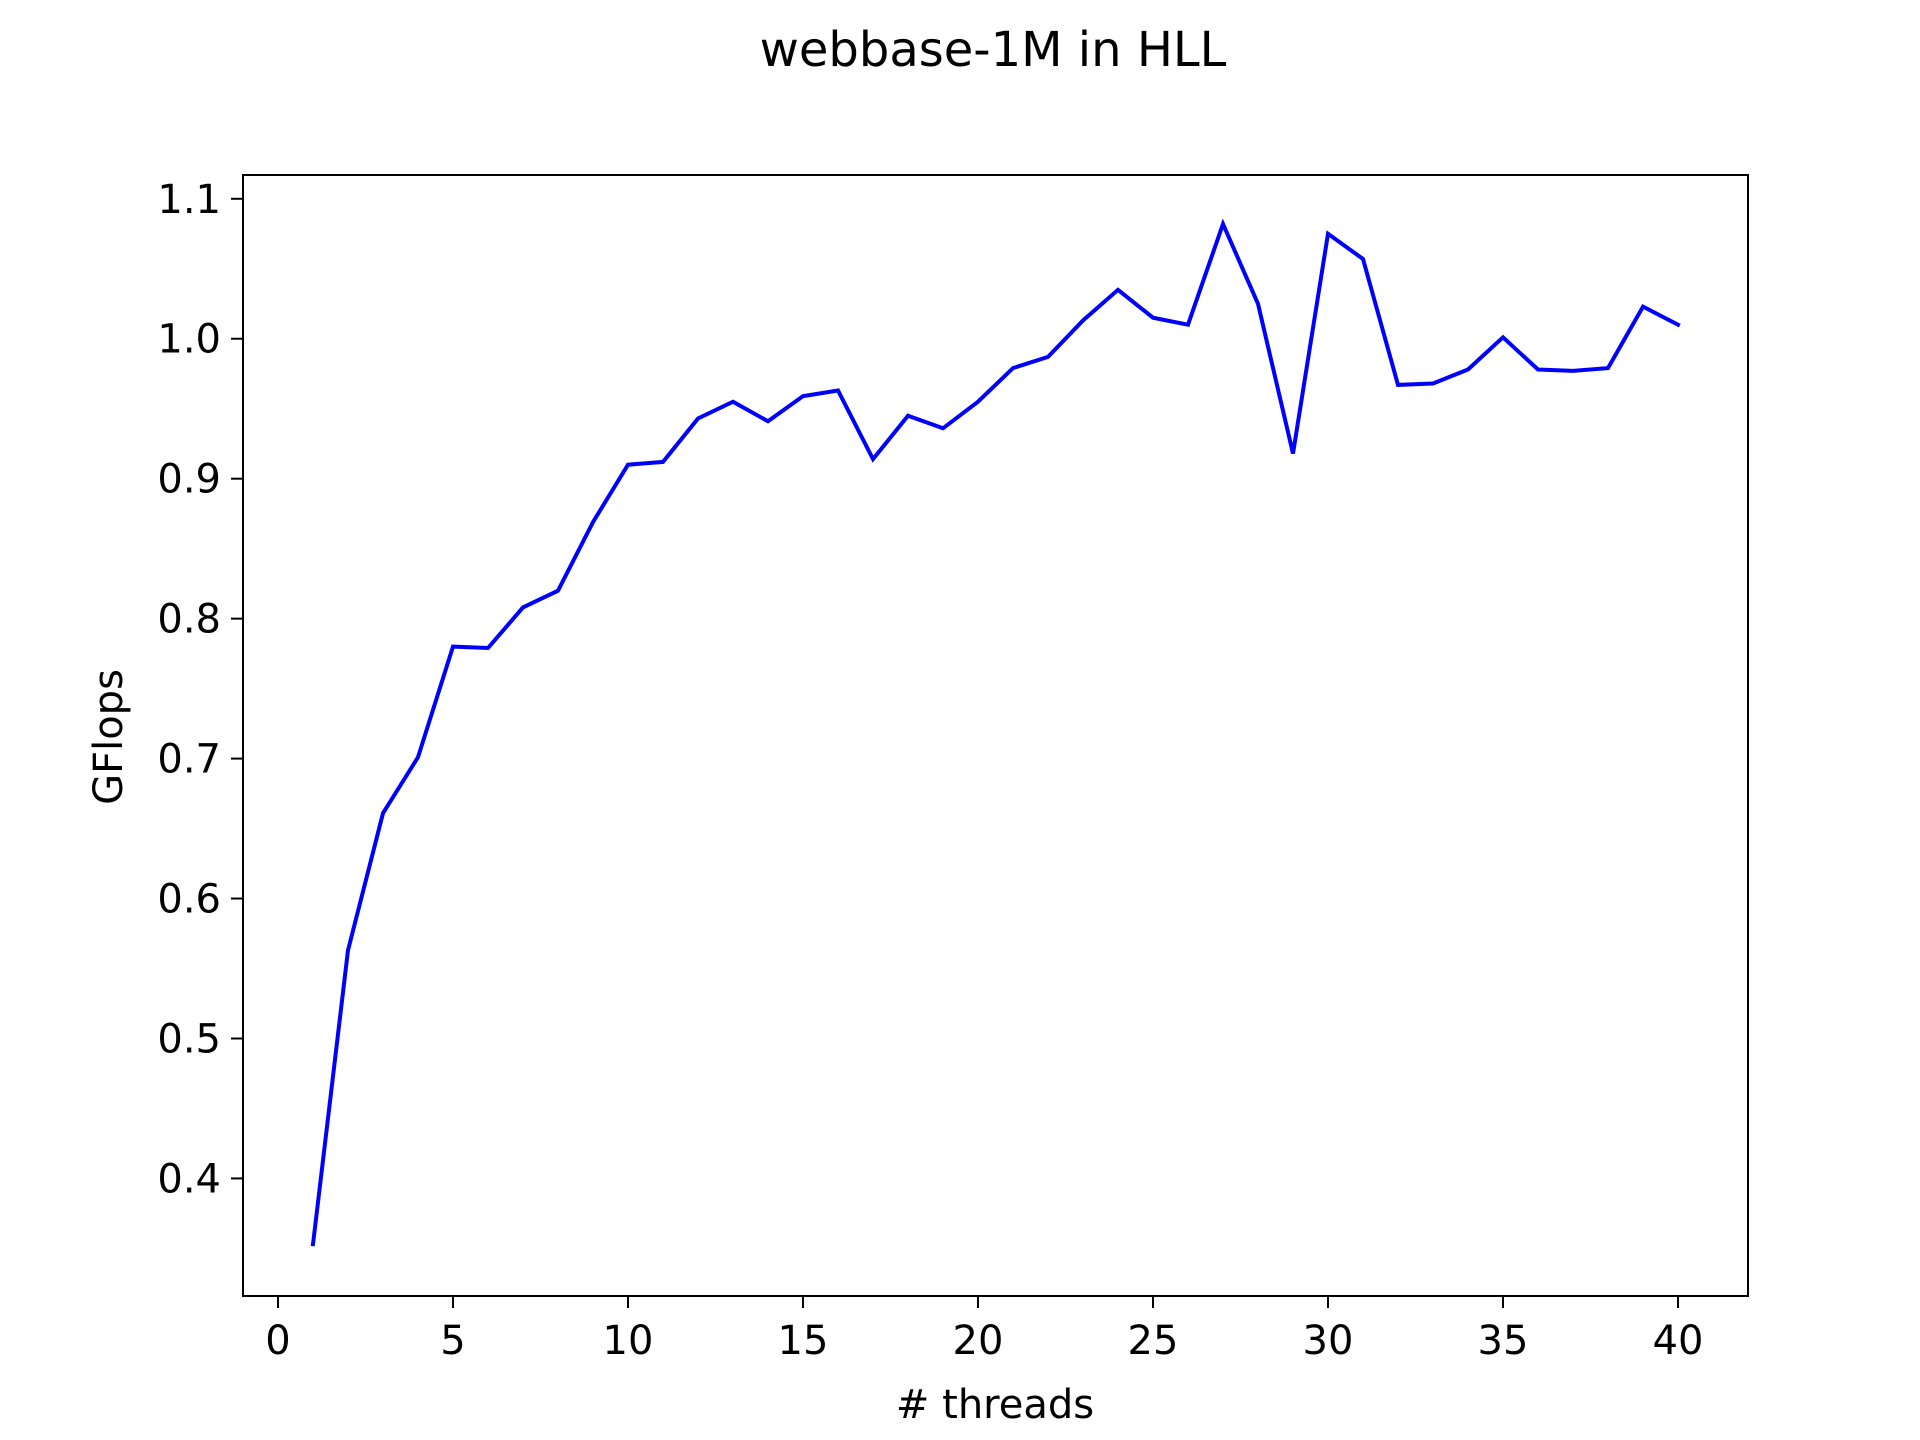 This screenshot has width=1920, height=1440. What do you see at coordinates (200, 689) in the screenshot?
I see `y-axis-ticks: 0.4 0.5 0.6 0.7 0.8 0.9 1.0 1.1` at bounding box center [200, 689].